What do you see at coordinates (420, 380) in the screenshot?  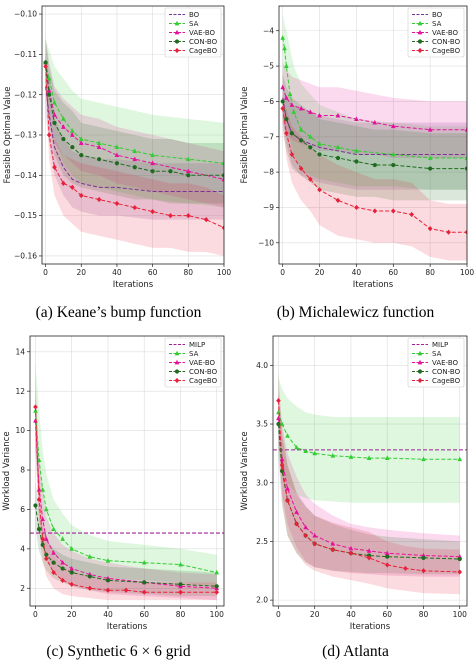 I see `atlanta-legend-marker-cagebo` at bounding box center [420, 380].